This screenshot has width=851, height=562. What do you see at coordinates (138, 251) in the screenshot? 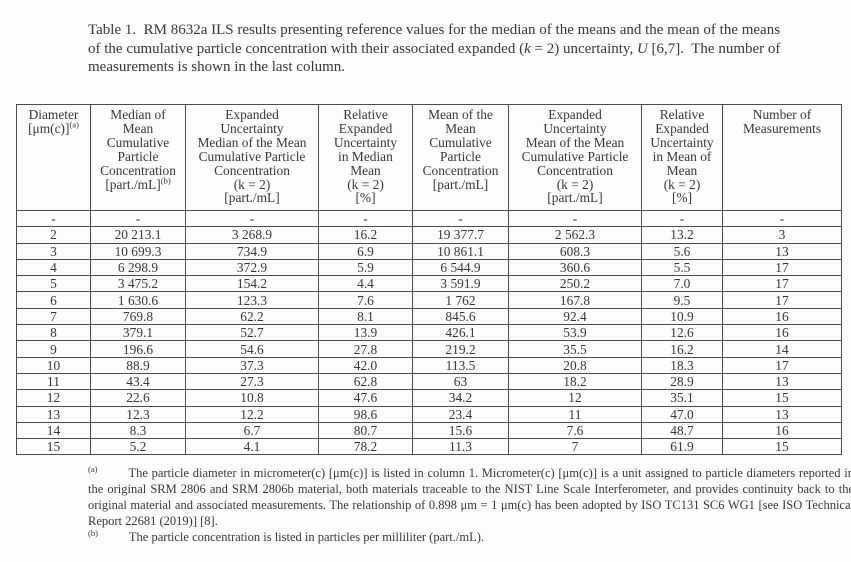
I see `table-cell: 10 699.3` at bounding box center [138, 251].